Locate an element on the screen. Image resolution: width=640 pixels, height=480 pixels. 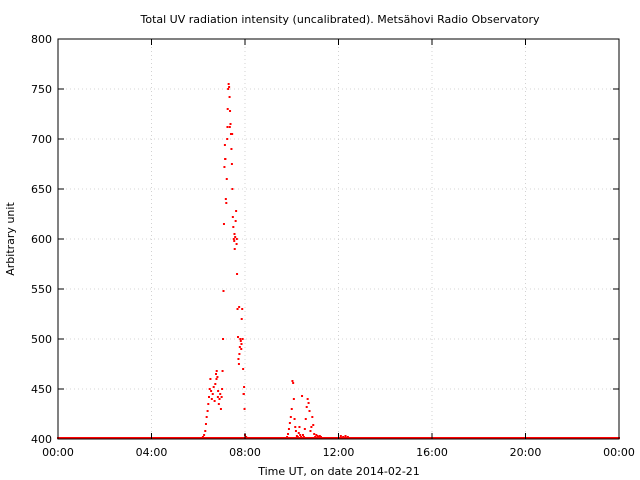
y-tick-label: 600 is located at coordinates (41, 239).